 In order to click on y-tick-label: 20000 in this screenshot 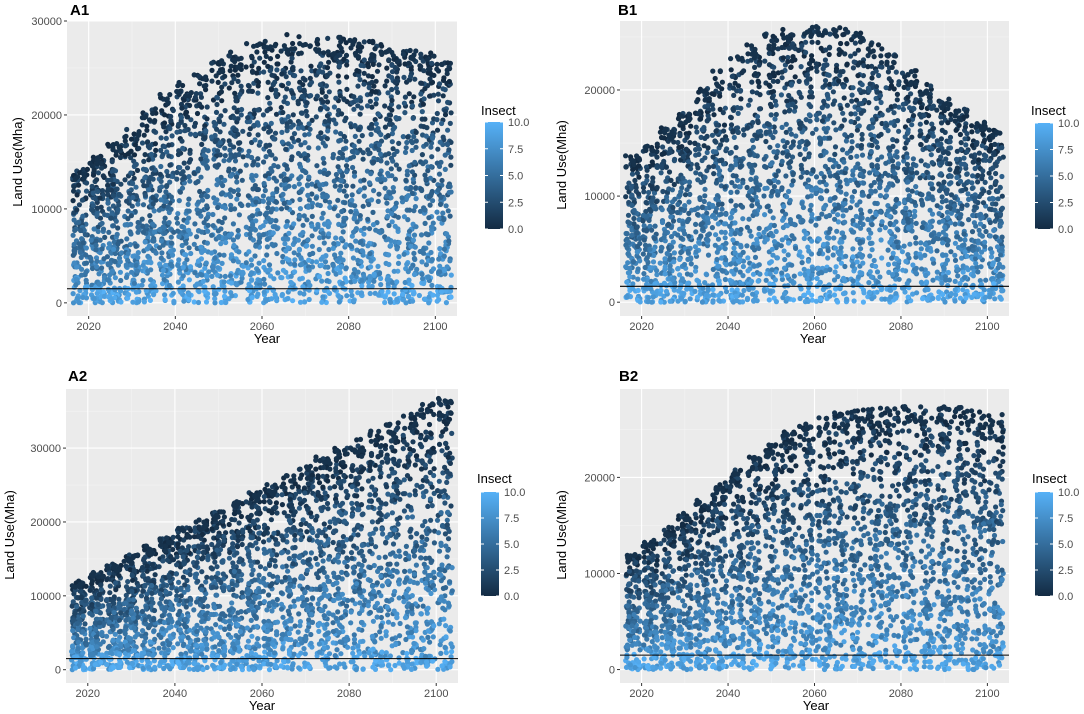, I will do `click(599, 91)`.